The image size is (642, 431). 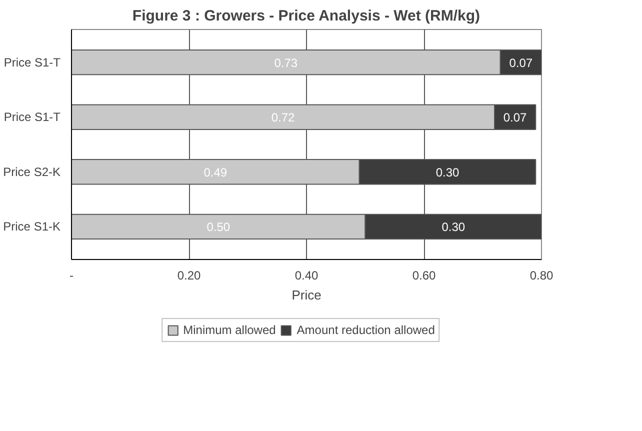 I want to click on y-tick-label: Price S2-K, so click(x=32, y=171).